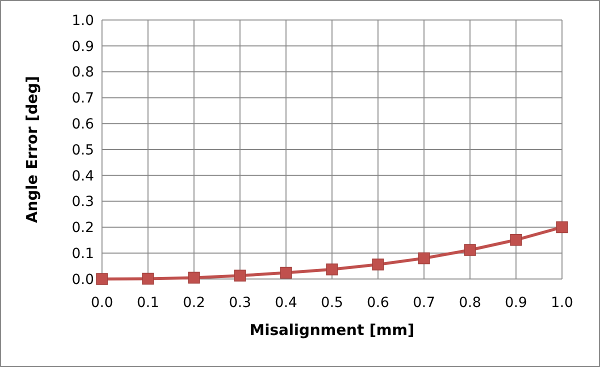 This screenshot has width=600, height=367. I want to click on x-axis-title: Misalignment [mm], so click(332, 330).